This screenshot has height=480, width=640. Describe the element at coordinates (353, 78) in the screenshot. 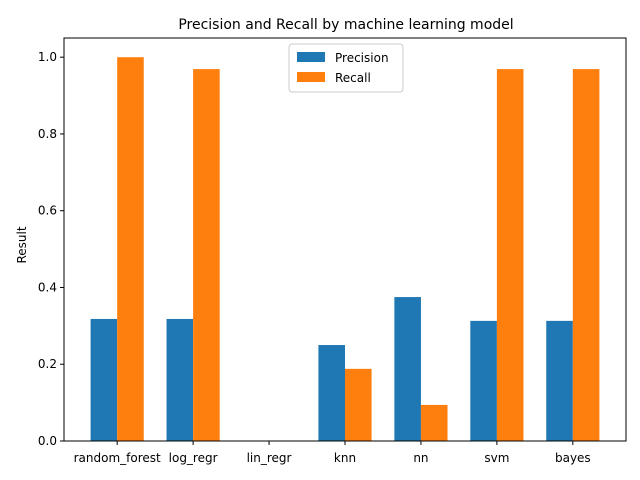

I see `legend-label-recall: Recall` at that location.